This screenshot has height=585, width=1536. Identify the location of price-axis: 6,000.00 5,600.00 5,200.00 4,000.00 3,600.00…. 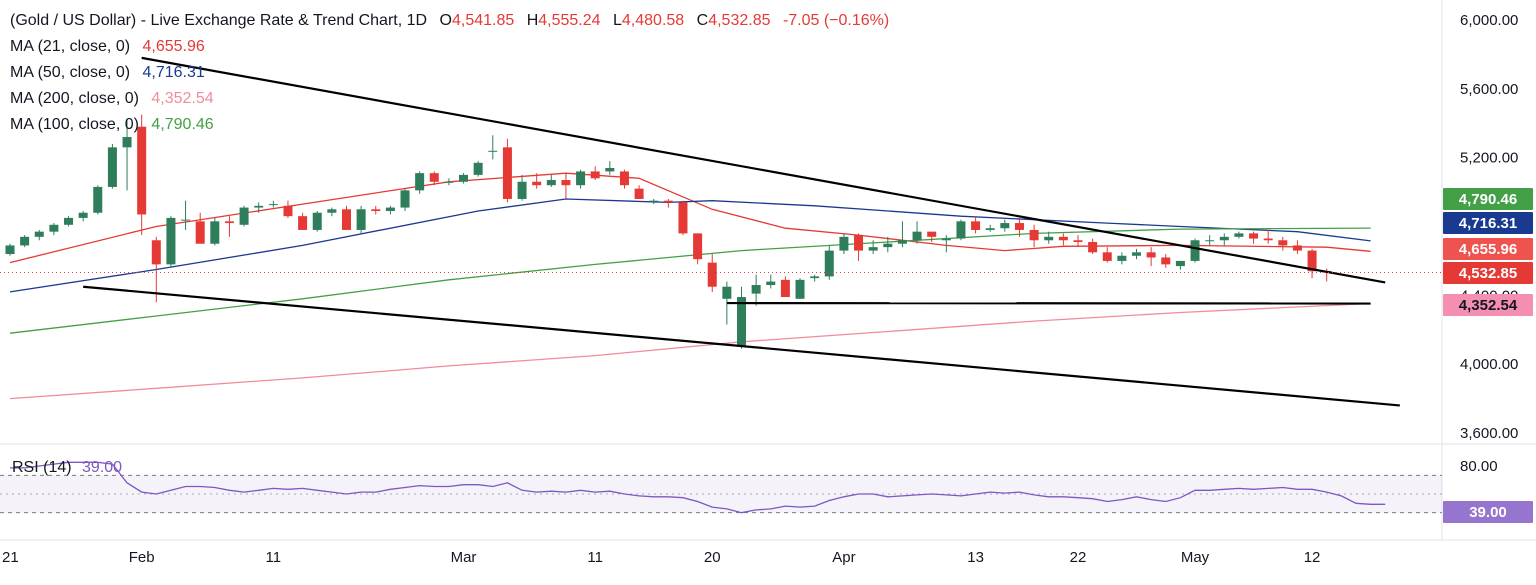
(1488, 267).